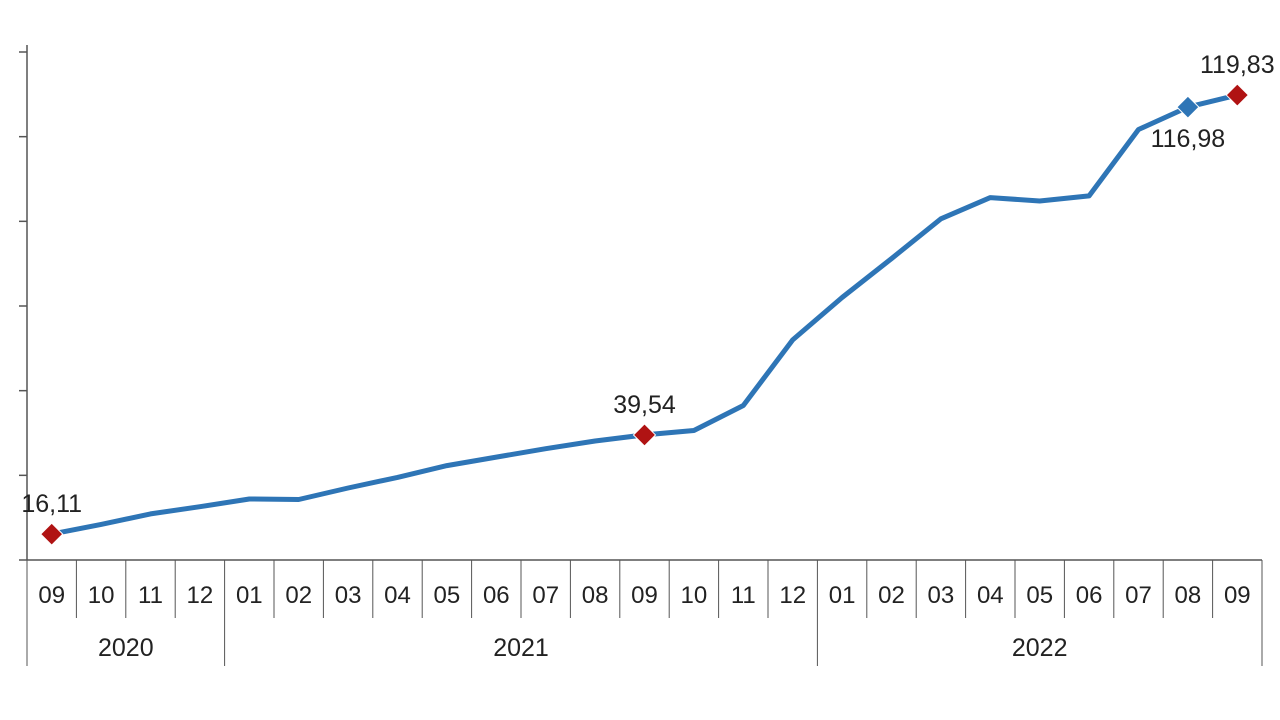 The width and height of the screenshot is (1280, 720). What do you see at coordinates (1040, 648) in the screenshot?
I see `year-group-label: 2022` at bounding box center [1040, 648].